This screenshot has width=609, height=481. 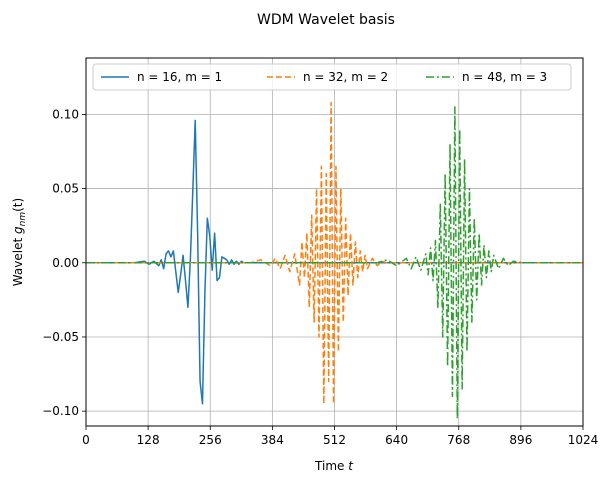 What do you see at coordinates (396, 440) in the screenshot?
I see `x-tick-label: 640` at bounding box center [396, 440].